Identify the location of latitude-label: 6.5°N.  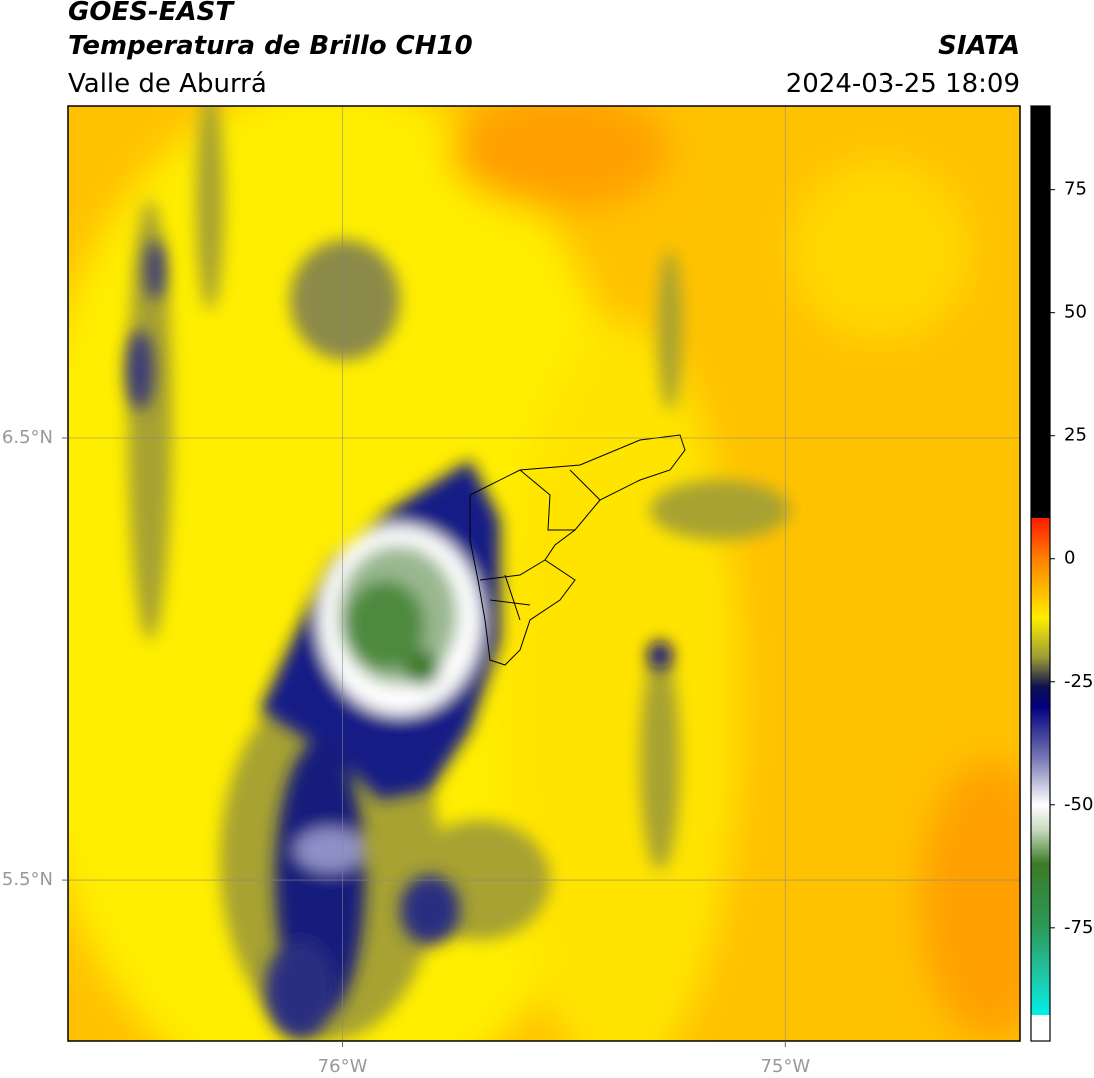
(27, 437).